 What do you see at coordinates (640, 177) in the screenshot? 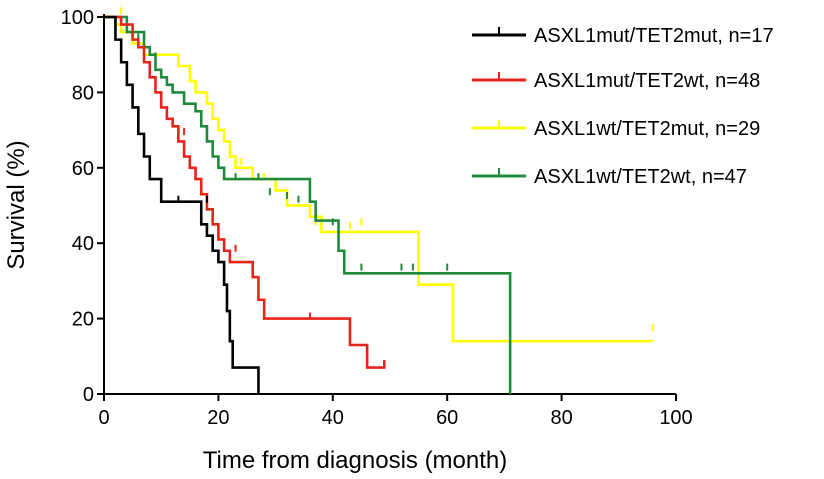
I see `legend-label: ASXL1wt/TET2wt, n=47` at bounding box center [640, 177].